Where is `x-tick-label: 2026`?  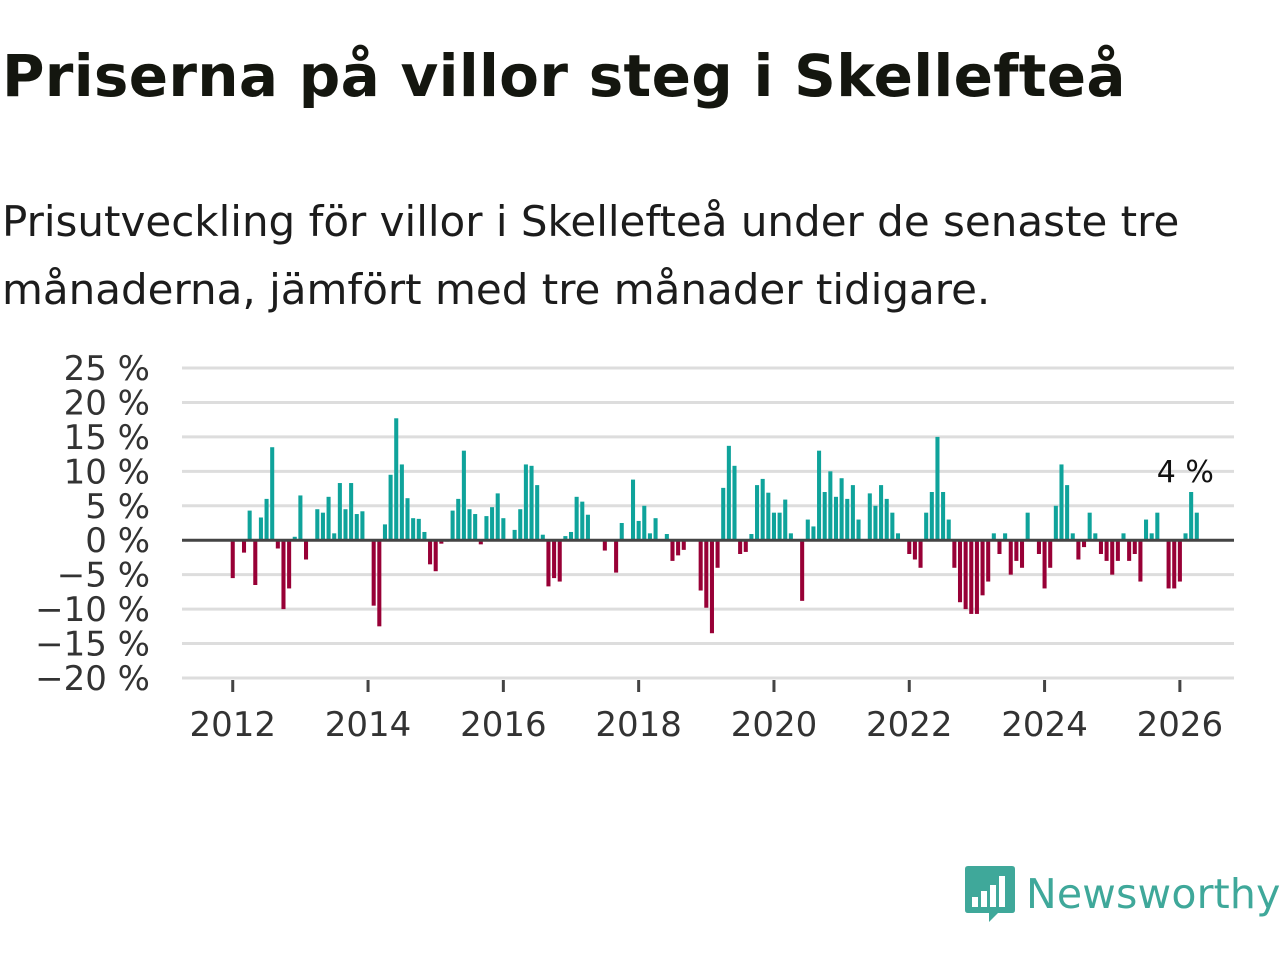
x-tick-label: 2026 is located at coordinates (1180, 725).